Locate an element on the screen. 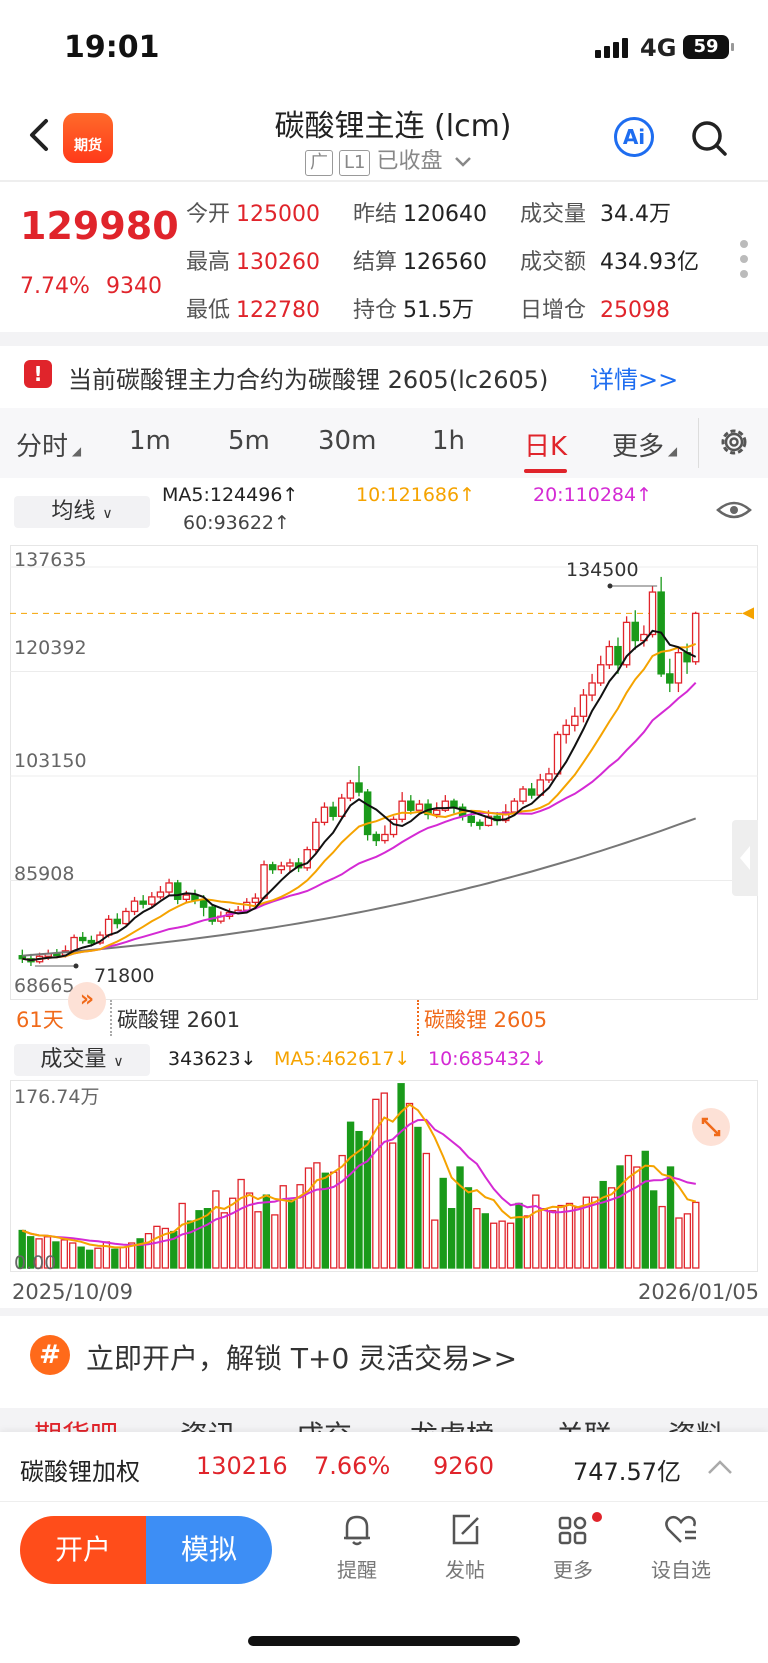 This screenshot has width=768, height=1663. ma10-value: 10:121686↑ is located at coordinates (416, 495).